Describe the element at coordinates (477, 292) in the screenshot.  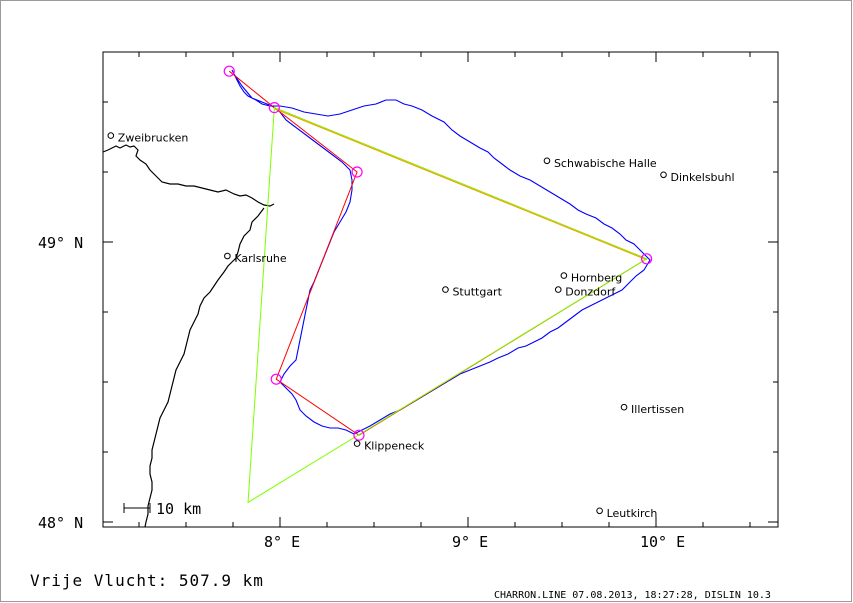
I see `city-label: Stuttgart` at that location.